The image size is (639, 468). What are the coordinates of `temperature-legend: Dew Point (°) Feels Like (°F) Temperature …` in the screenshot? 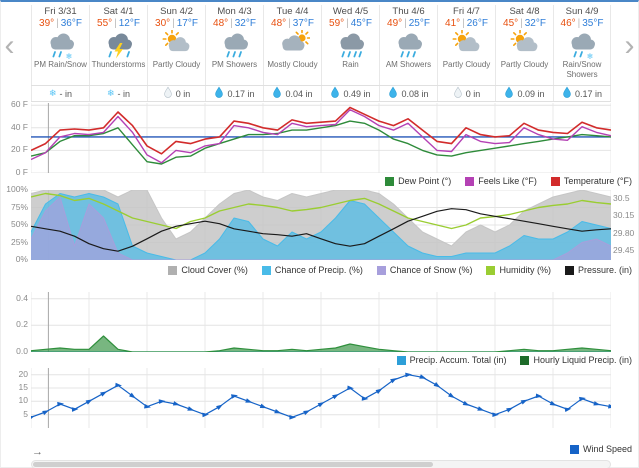 It's located at (331, 181).